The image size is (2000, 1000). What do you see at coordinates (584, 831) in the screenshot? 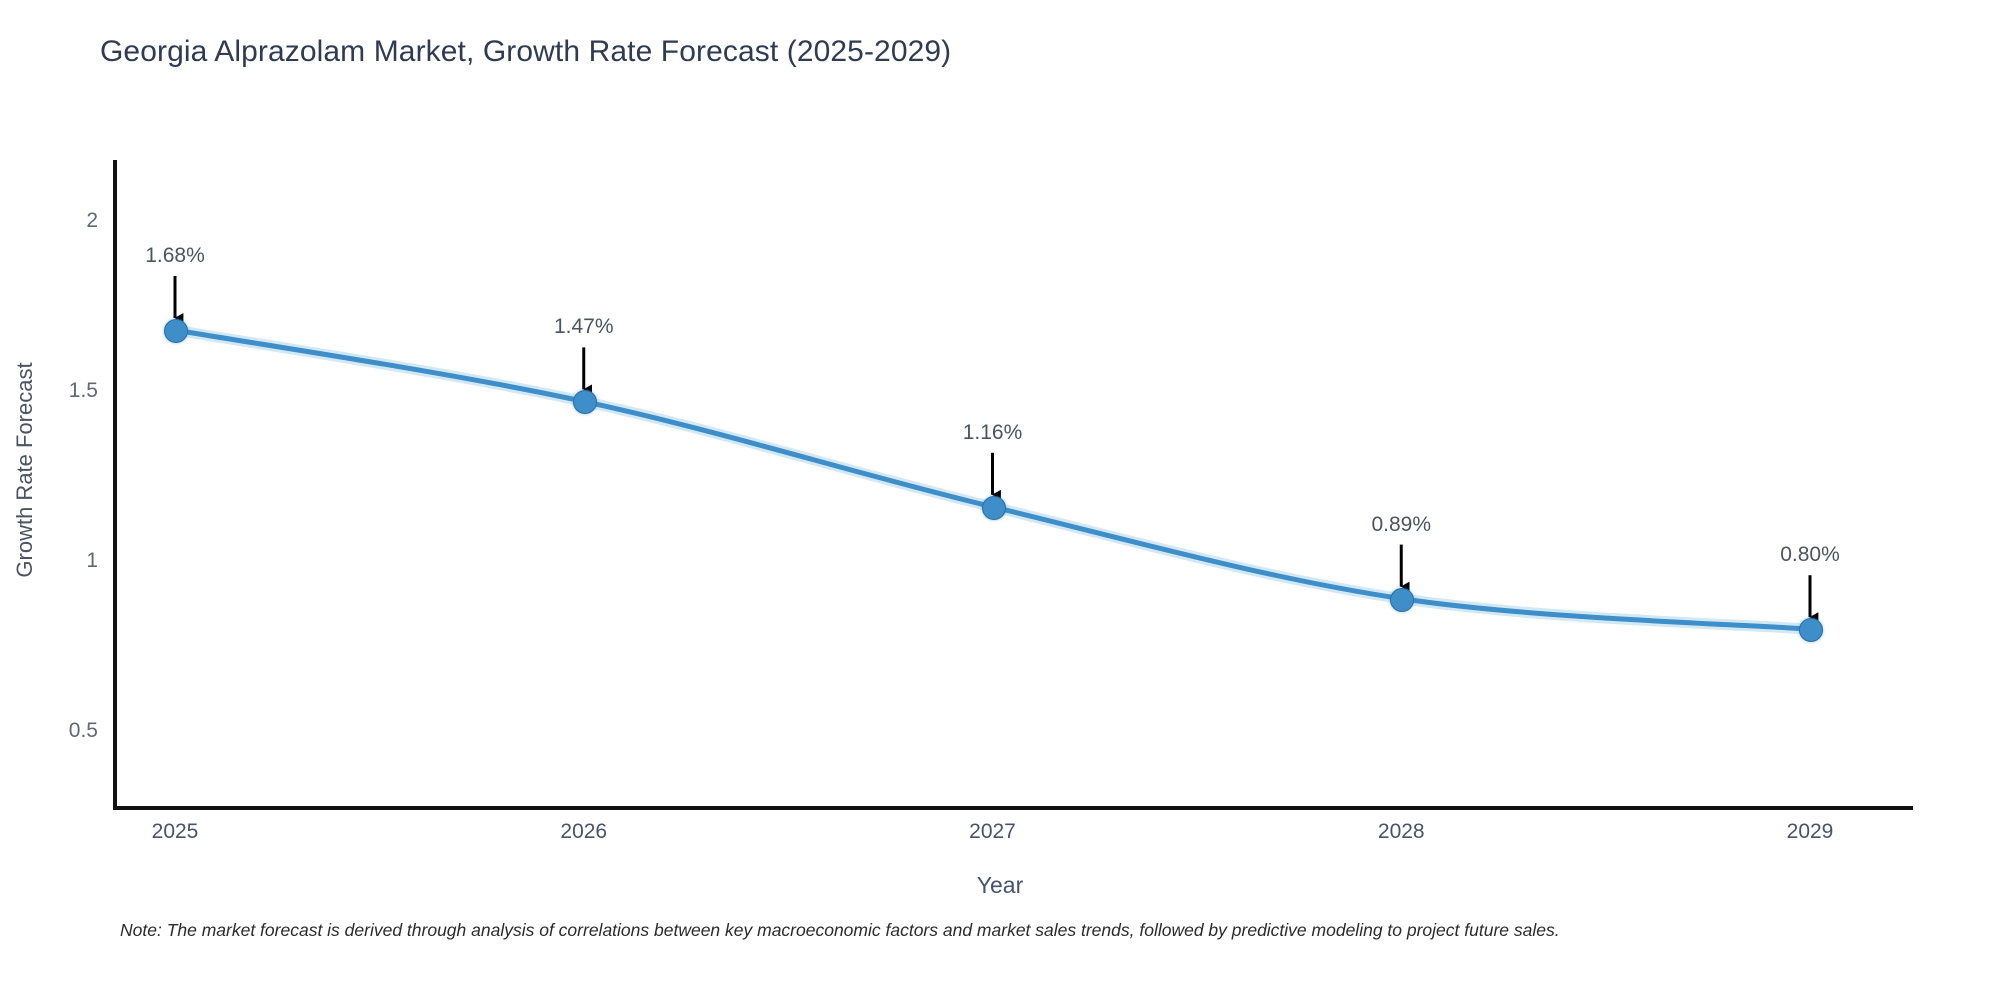
I see `x-axis-tick-label: 2026` at bounding box center [584, 831].